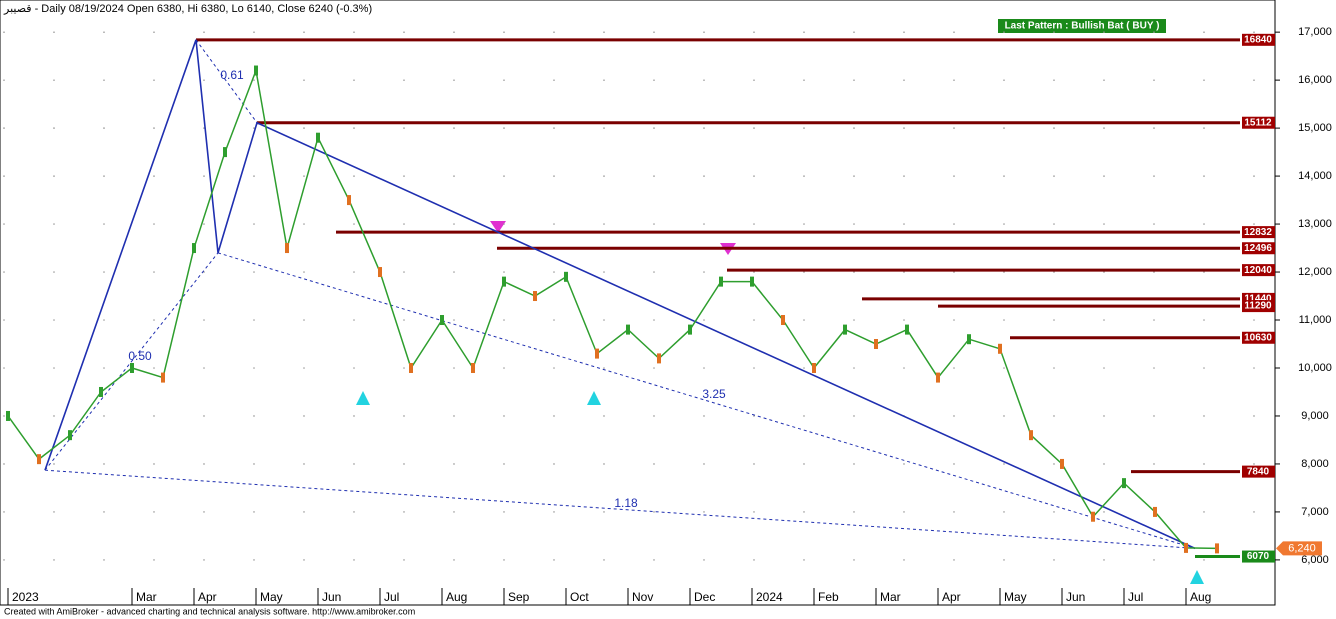 This screenshot has width=1336, height=619. What do you see at coordinates (1258, 232) in the screenshot?
I see `level-label: 12832` at bounding box center [1258, 232].